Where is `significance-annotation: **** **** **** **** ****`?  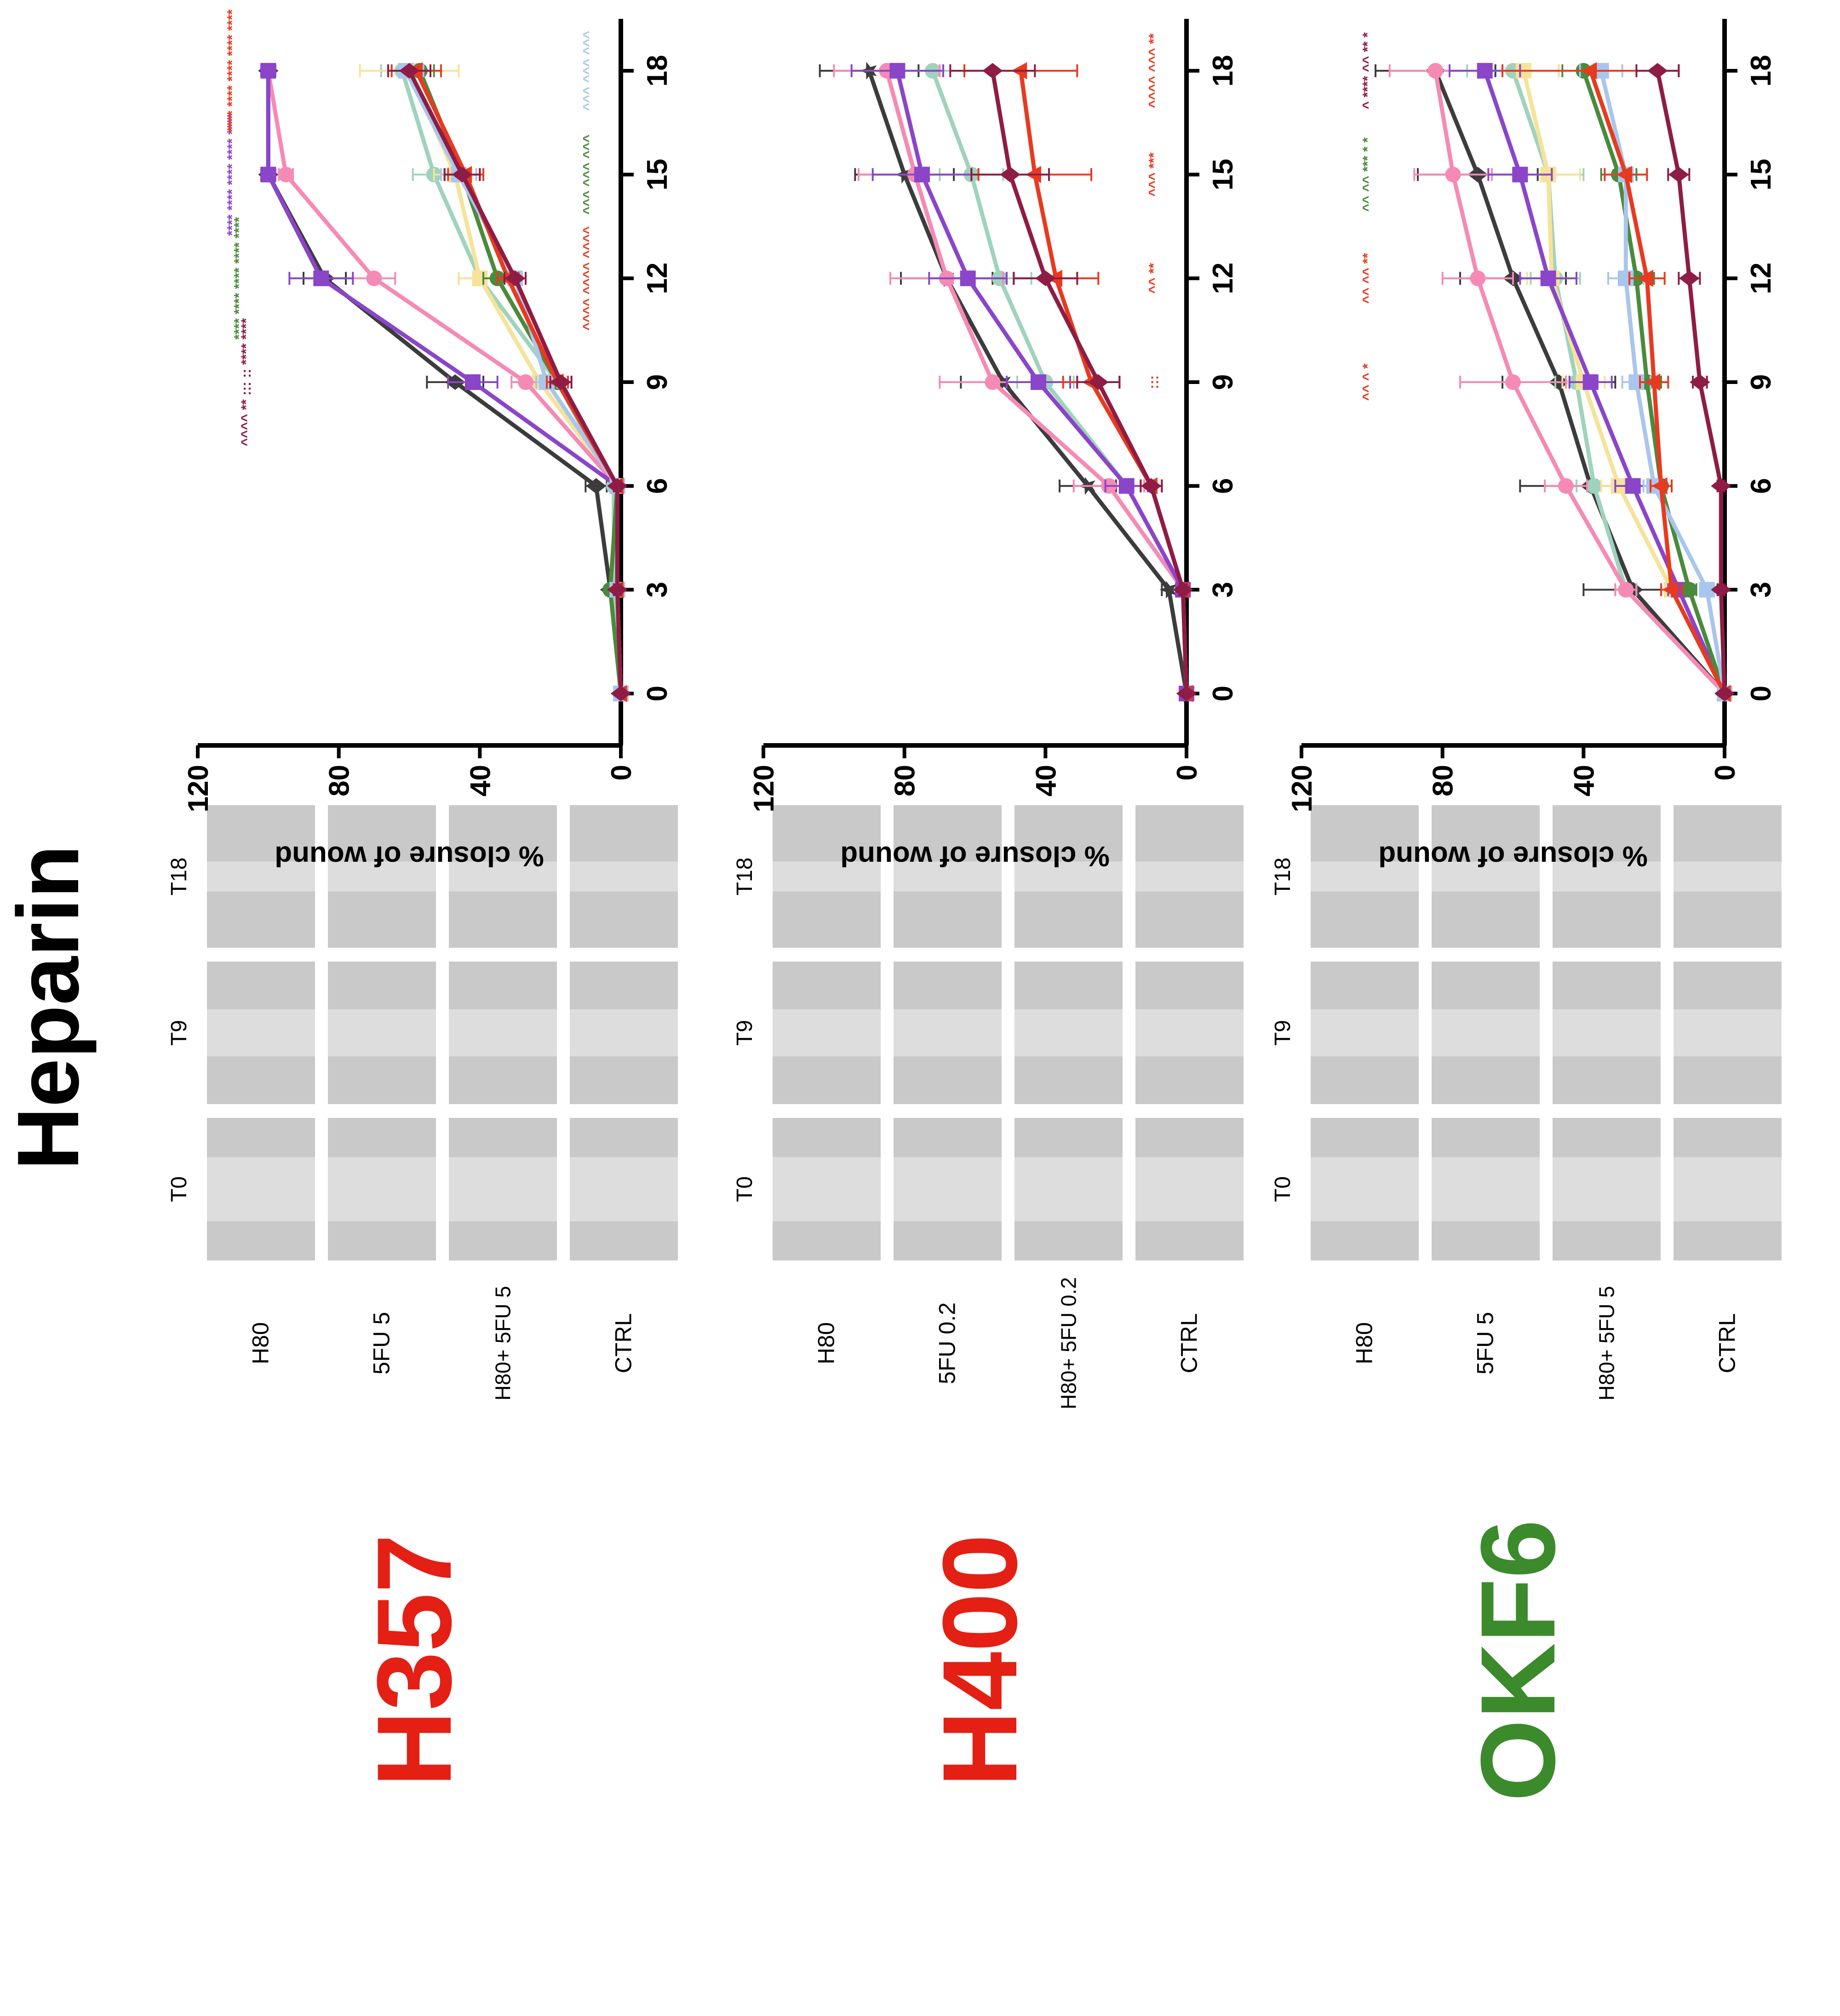 significance-annotation: **** **** **** **** **** is located at coordinates (232, 174).